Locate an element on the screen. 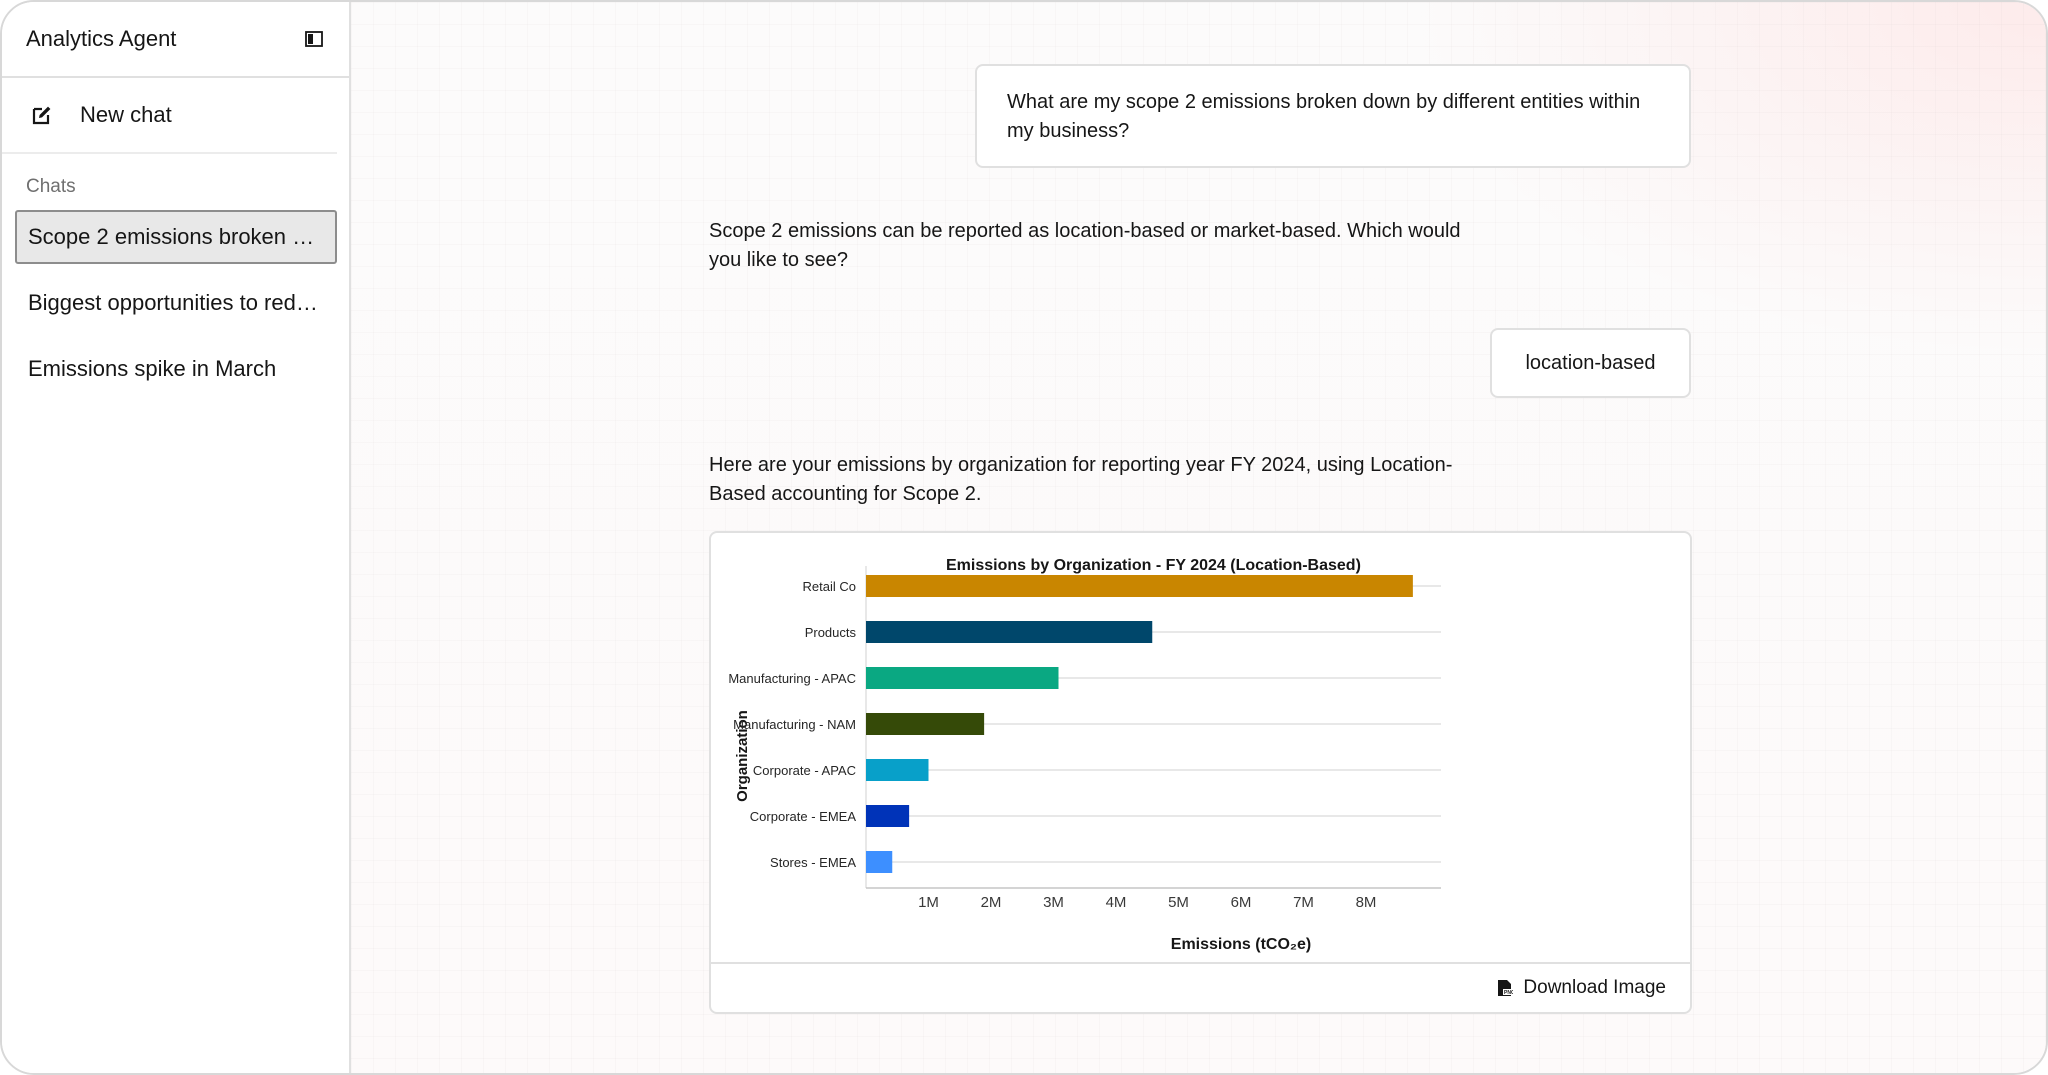 This screenshot has height=1075, width=2048. y-tick-label: Manufacturing - NAM is located at coordinates (794, 724).